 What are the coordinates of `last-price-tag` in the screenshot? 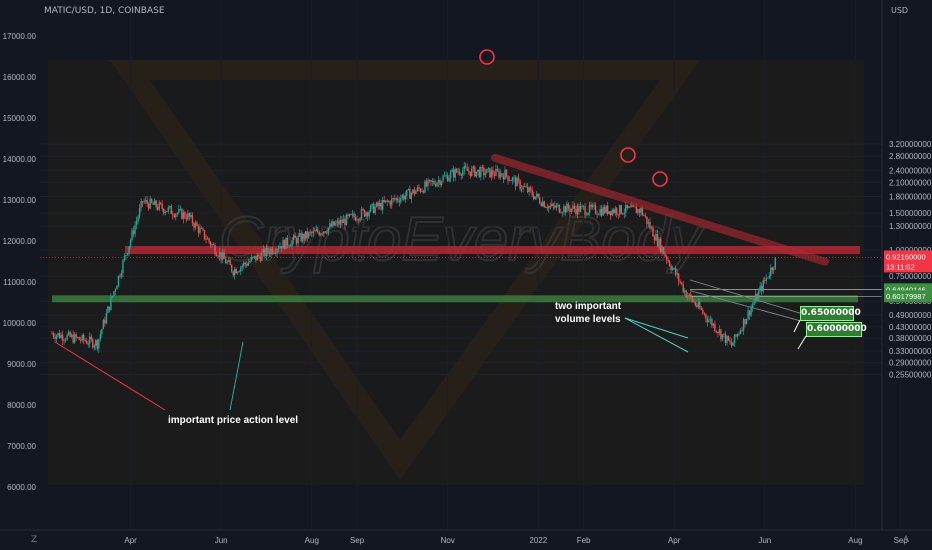 It's located at (908, 261).